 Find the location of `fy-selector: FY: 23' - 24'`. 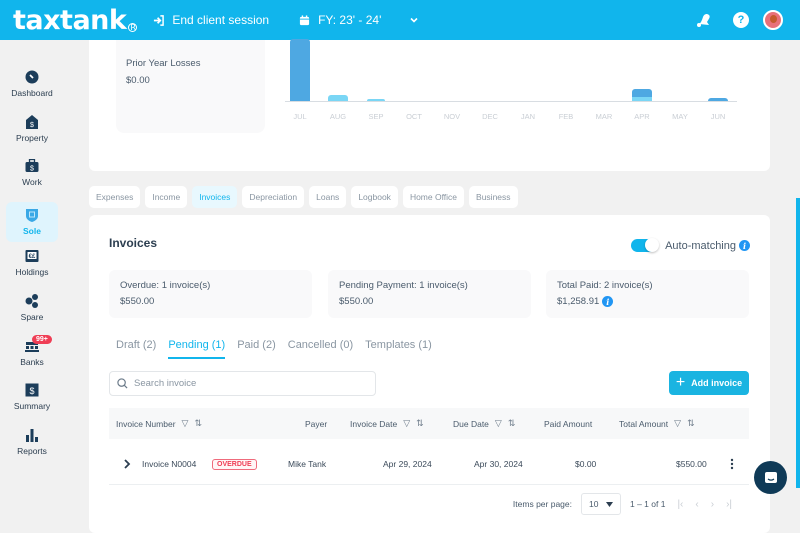

fy-selector: FY: 23' - 24' is located at coordinates (363, 20).